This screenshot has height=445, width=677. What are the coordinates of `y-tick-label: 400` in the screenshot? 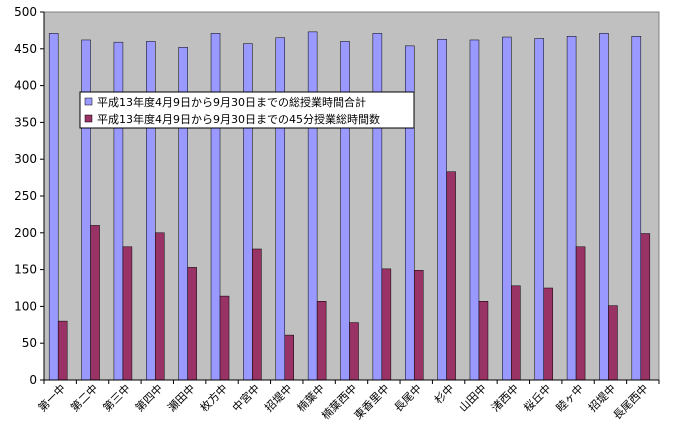 It's located at (25, 86).